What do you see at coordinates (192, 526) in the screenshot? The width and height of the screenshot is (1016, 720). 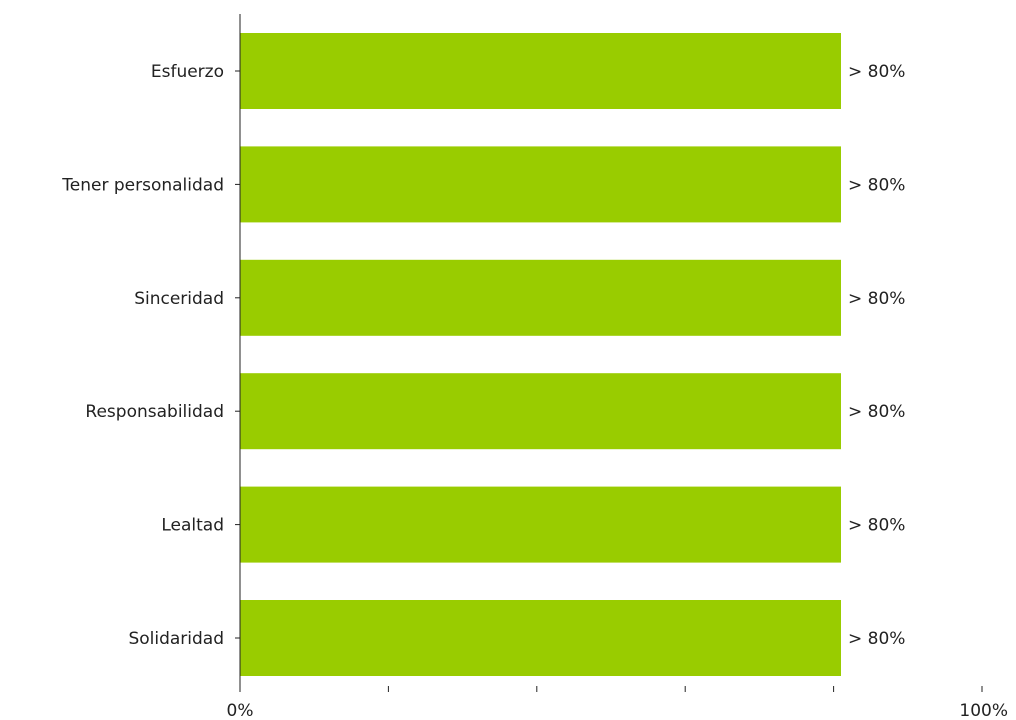 I see `category-label-4: Lealtad` at bounding box center [192, 526].